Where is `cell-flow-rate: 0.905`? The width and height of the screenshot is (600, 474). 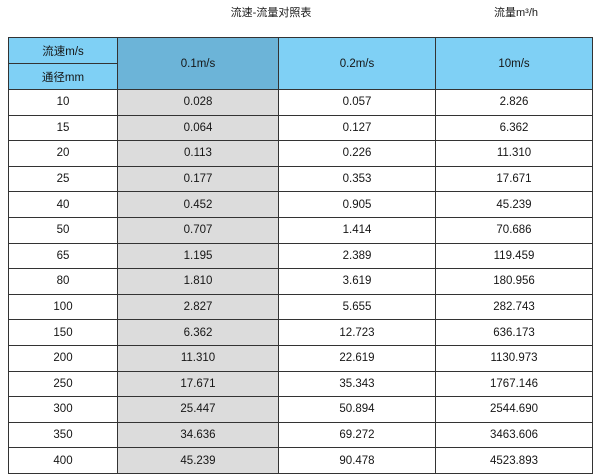 cell-flow-rate: 0.905 is located at coordinates (357, 204).